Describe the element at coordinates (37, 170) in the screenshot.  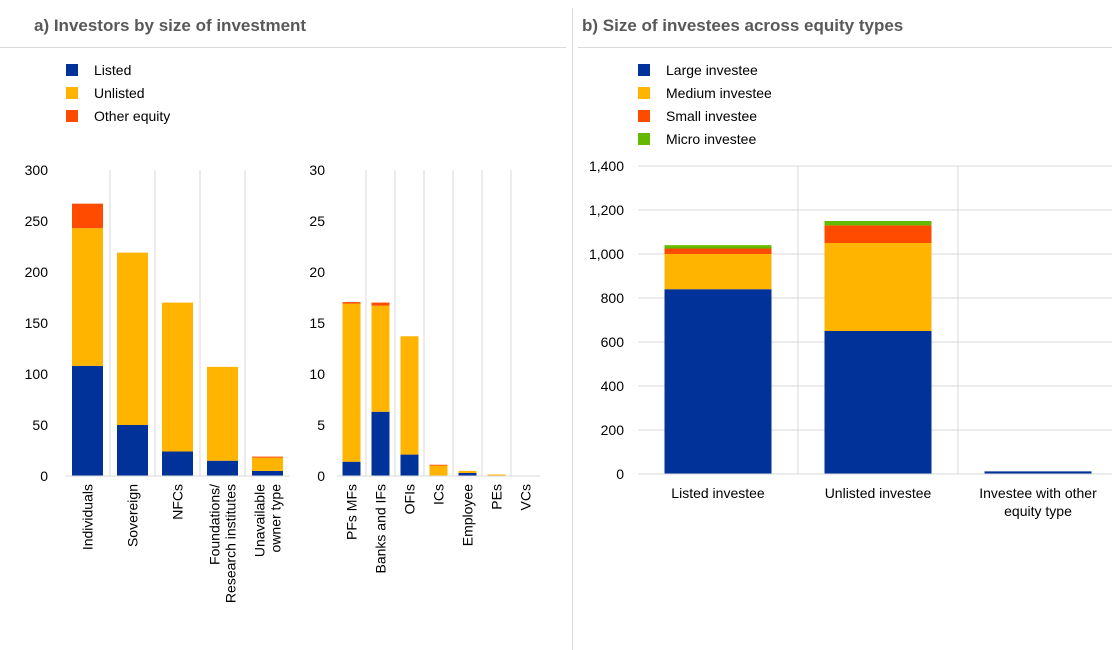
I see `y-tick-label: 300` at that location.